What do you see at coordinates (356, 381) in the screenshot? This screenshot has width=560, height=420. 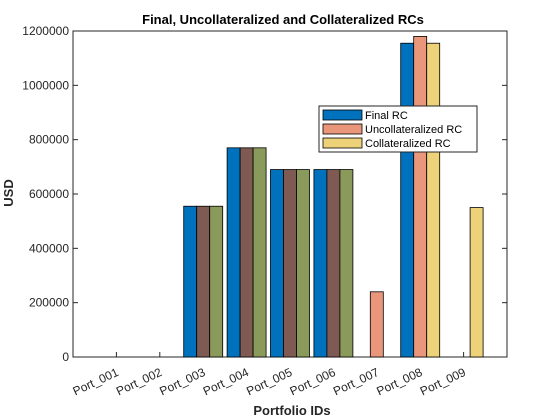 I see `x-tick-label: Port_007` at bounding box center [356, 381].